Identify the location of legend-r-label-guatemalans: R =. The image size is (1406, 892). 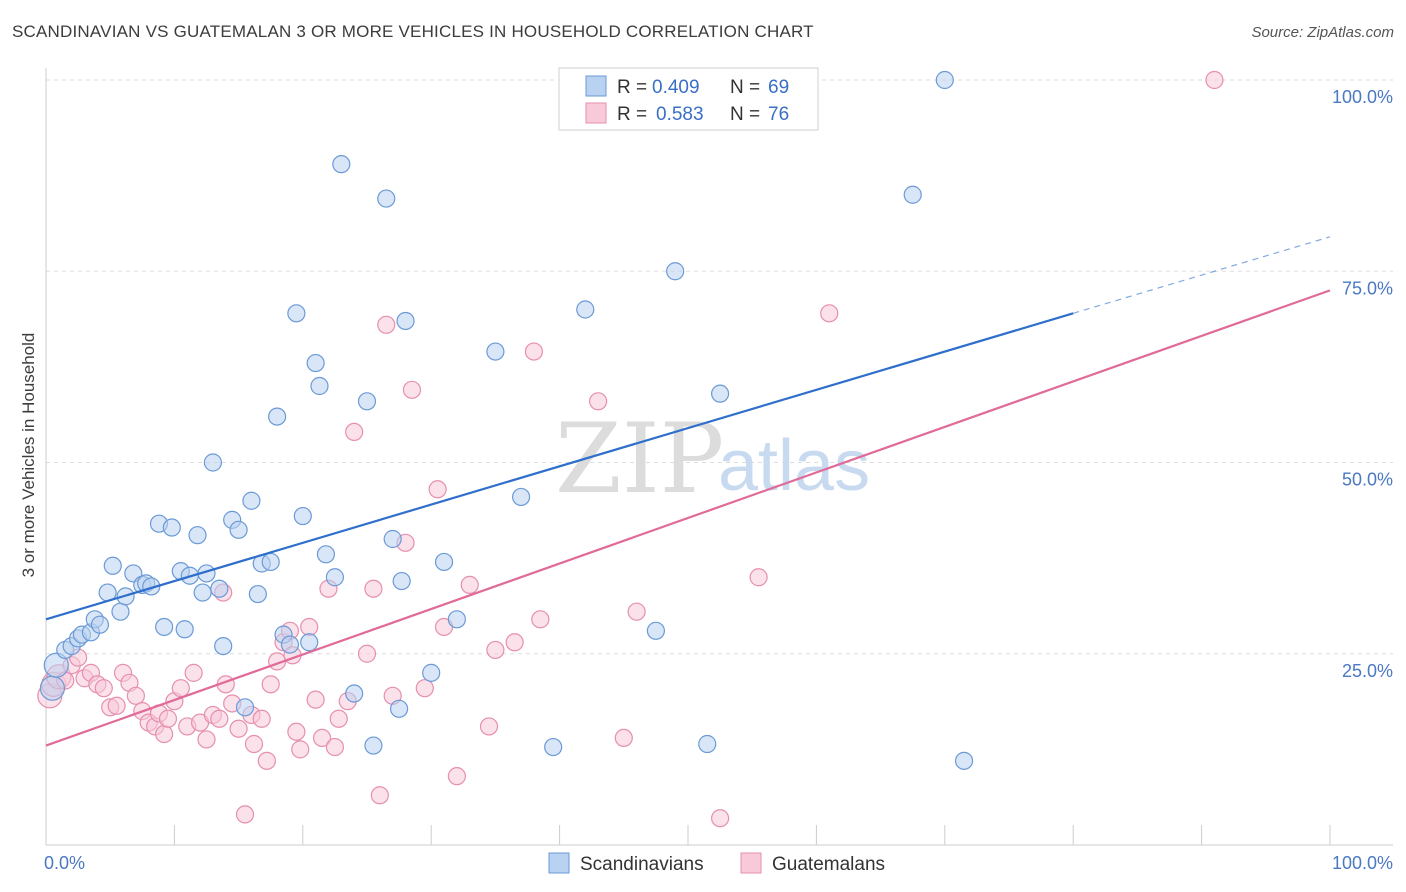
(632, 114).